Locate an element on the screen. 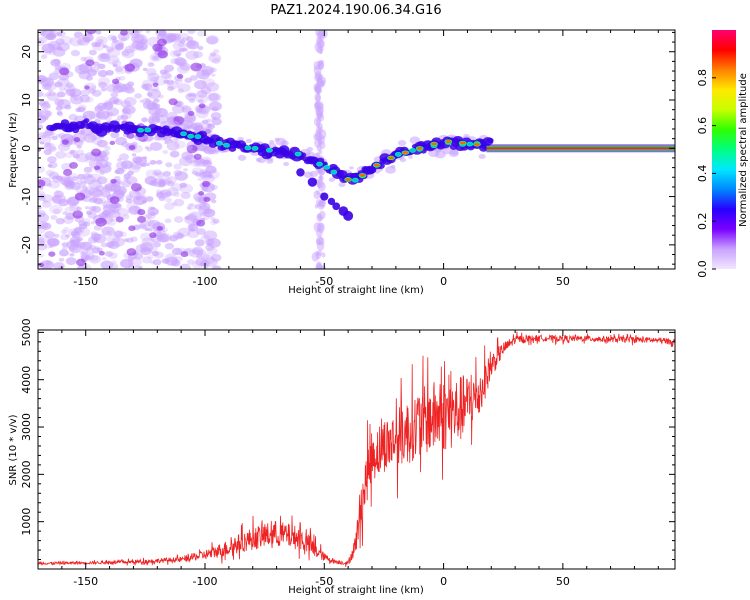 The width and height of the screenshot is (750, 600). heatmap-branch-blob is located at coordinates (312, 182).